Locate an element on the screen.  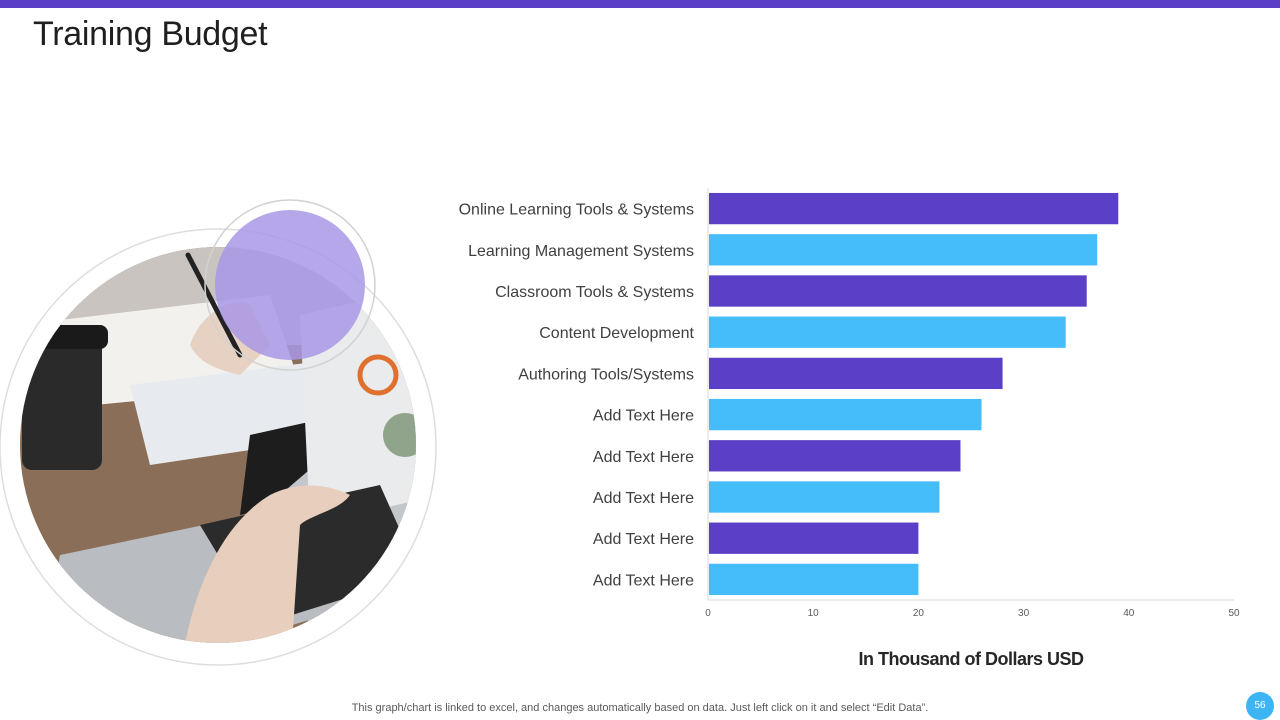
category-label-5: Authoring Tools/Systems is located at coordinates (606, 374).